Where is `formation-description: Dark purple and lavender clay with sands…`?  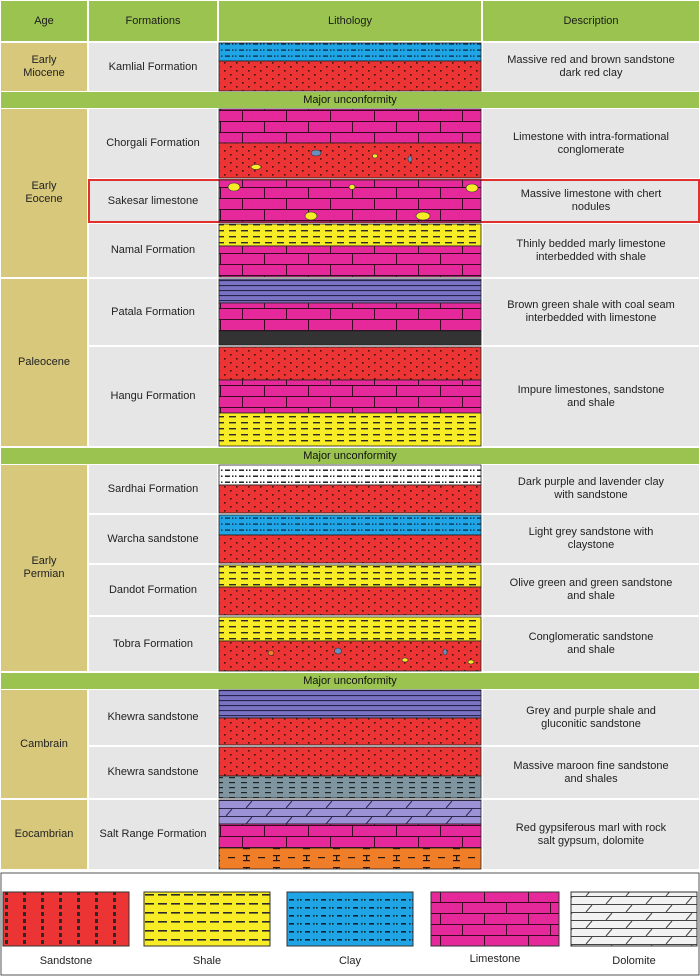 formation-description: Dark purple and lavender clay with sands… is located at coordinates (591, 489).